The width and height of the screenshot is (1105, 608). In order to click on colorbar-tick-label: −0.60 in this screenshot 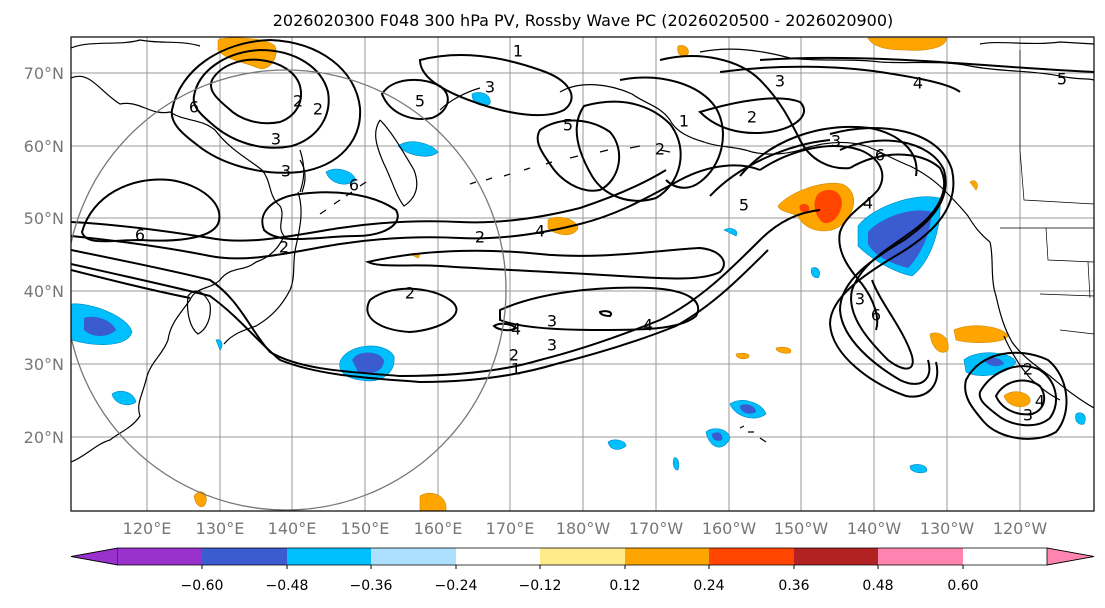, I will do `click(202, 586)`.